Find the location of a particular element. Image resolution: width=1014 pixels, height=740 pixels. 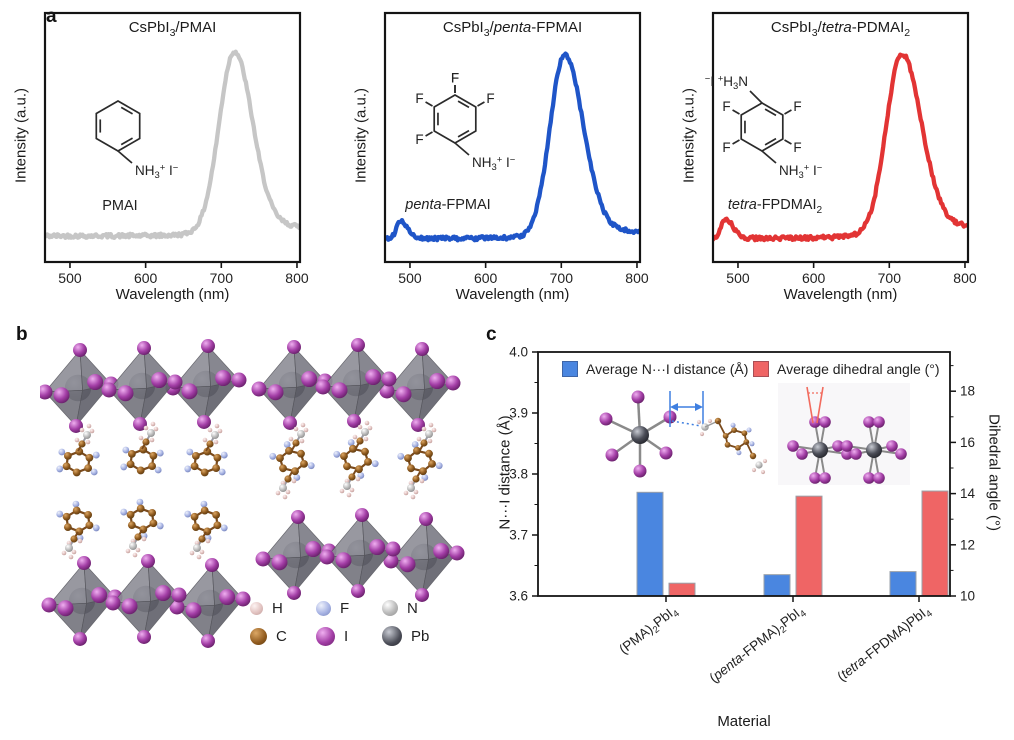

structure-bilayer is located at coordinates (145, 493).